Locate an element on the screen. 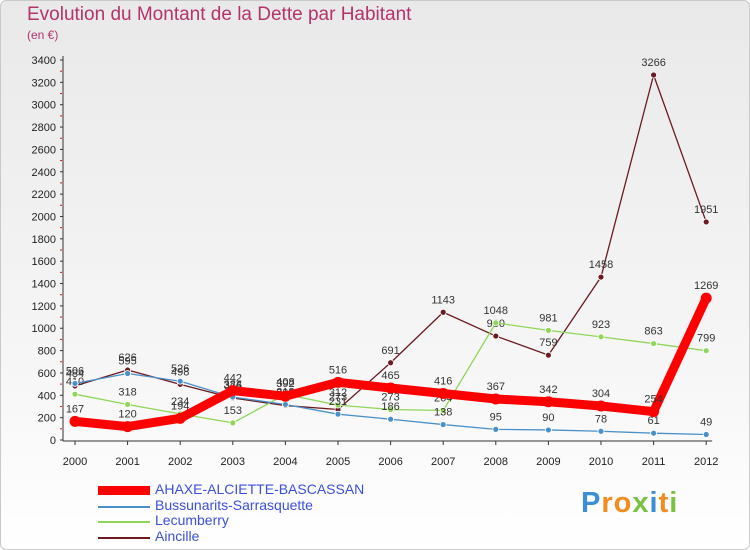 The width and height of the screenshot is (750, 550). legend-label-ahaxe: AHAXE-ALCIETTE-BASCASSAN is located at coordinates (260, 489).